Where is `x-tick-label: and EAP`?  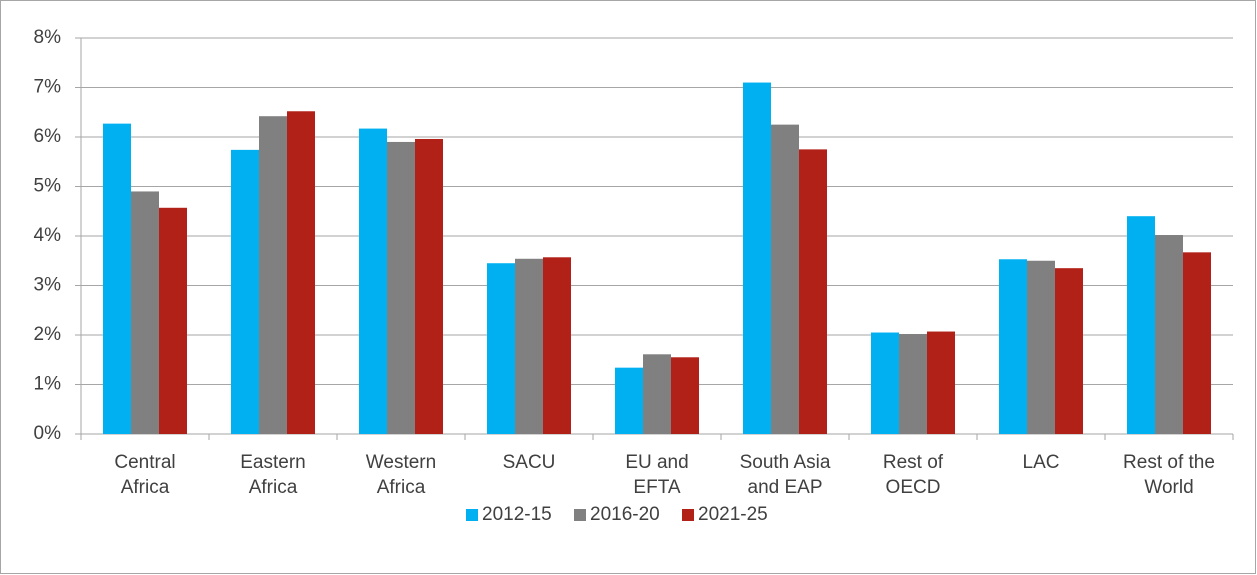 x-tick-label: and EAP is located at coordinates (785, 487).